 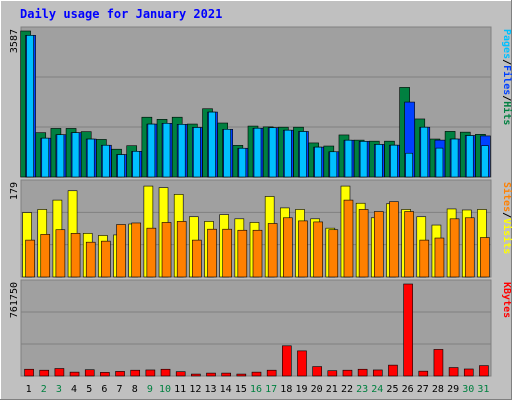 I want to click on x-tick-label-day-29: 29, so click(x=453, y=389).